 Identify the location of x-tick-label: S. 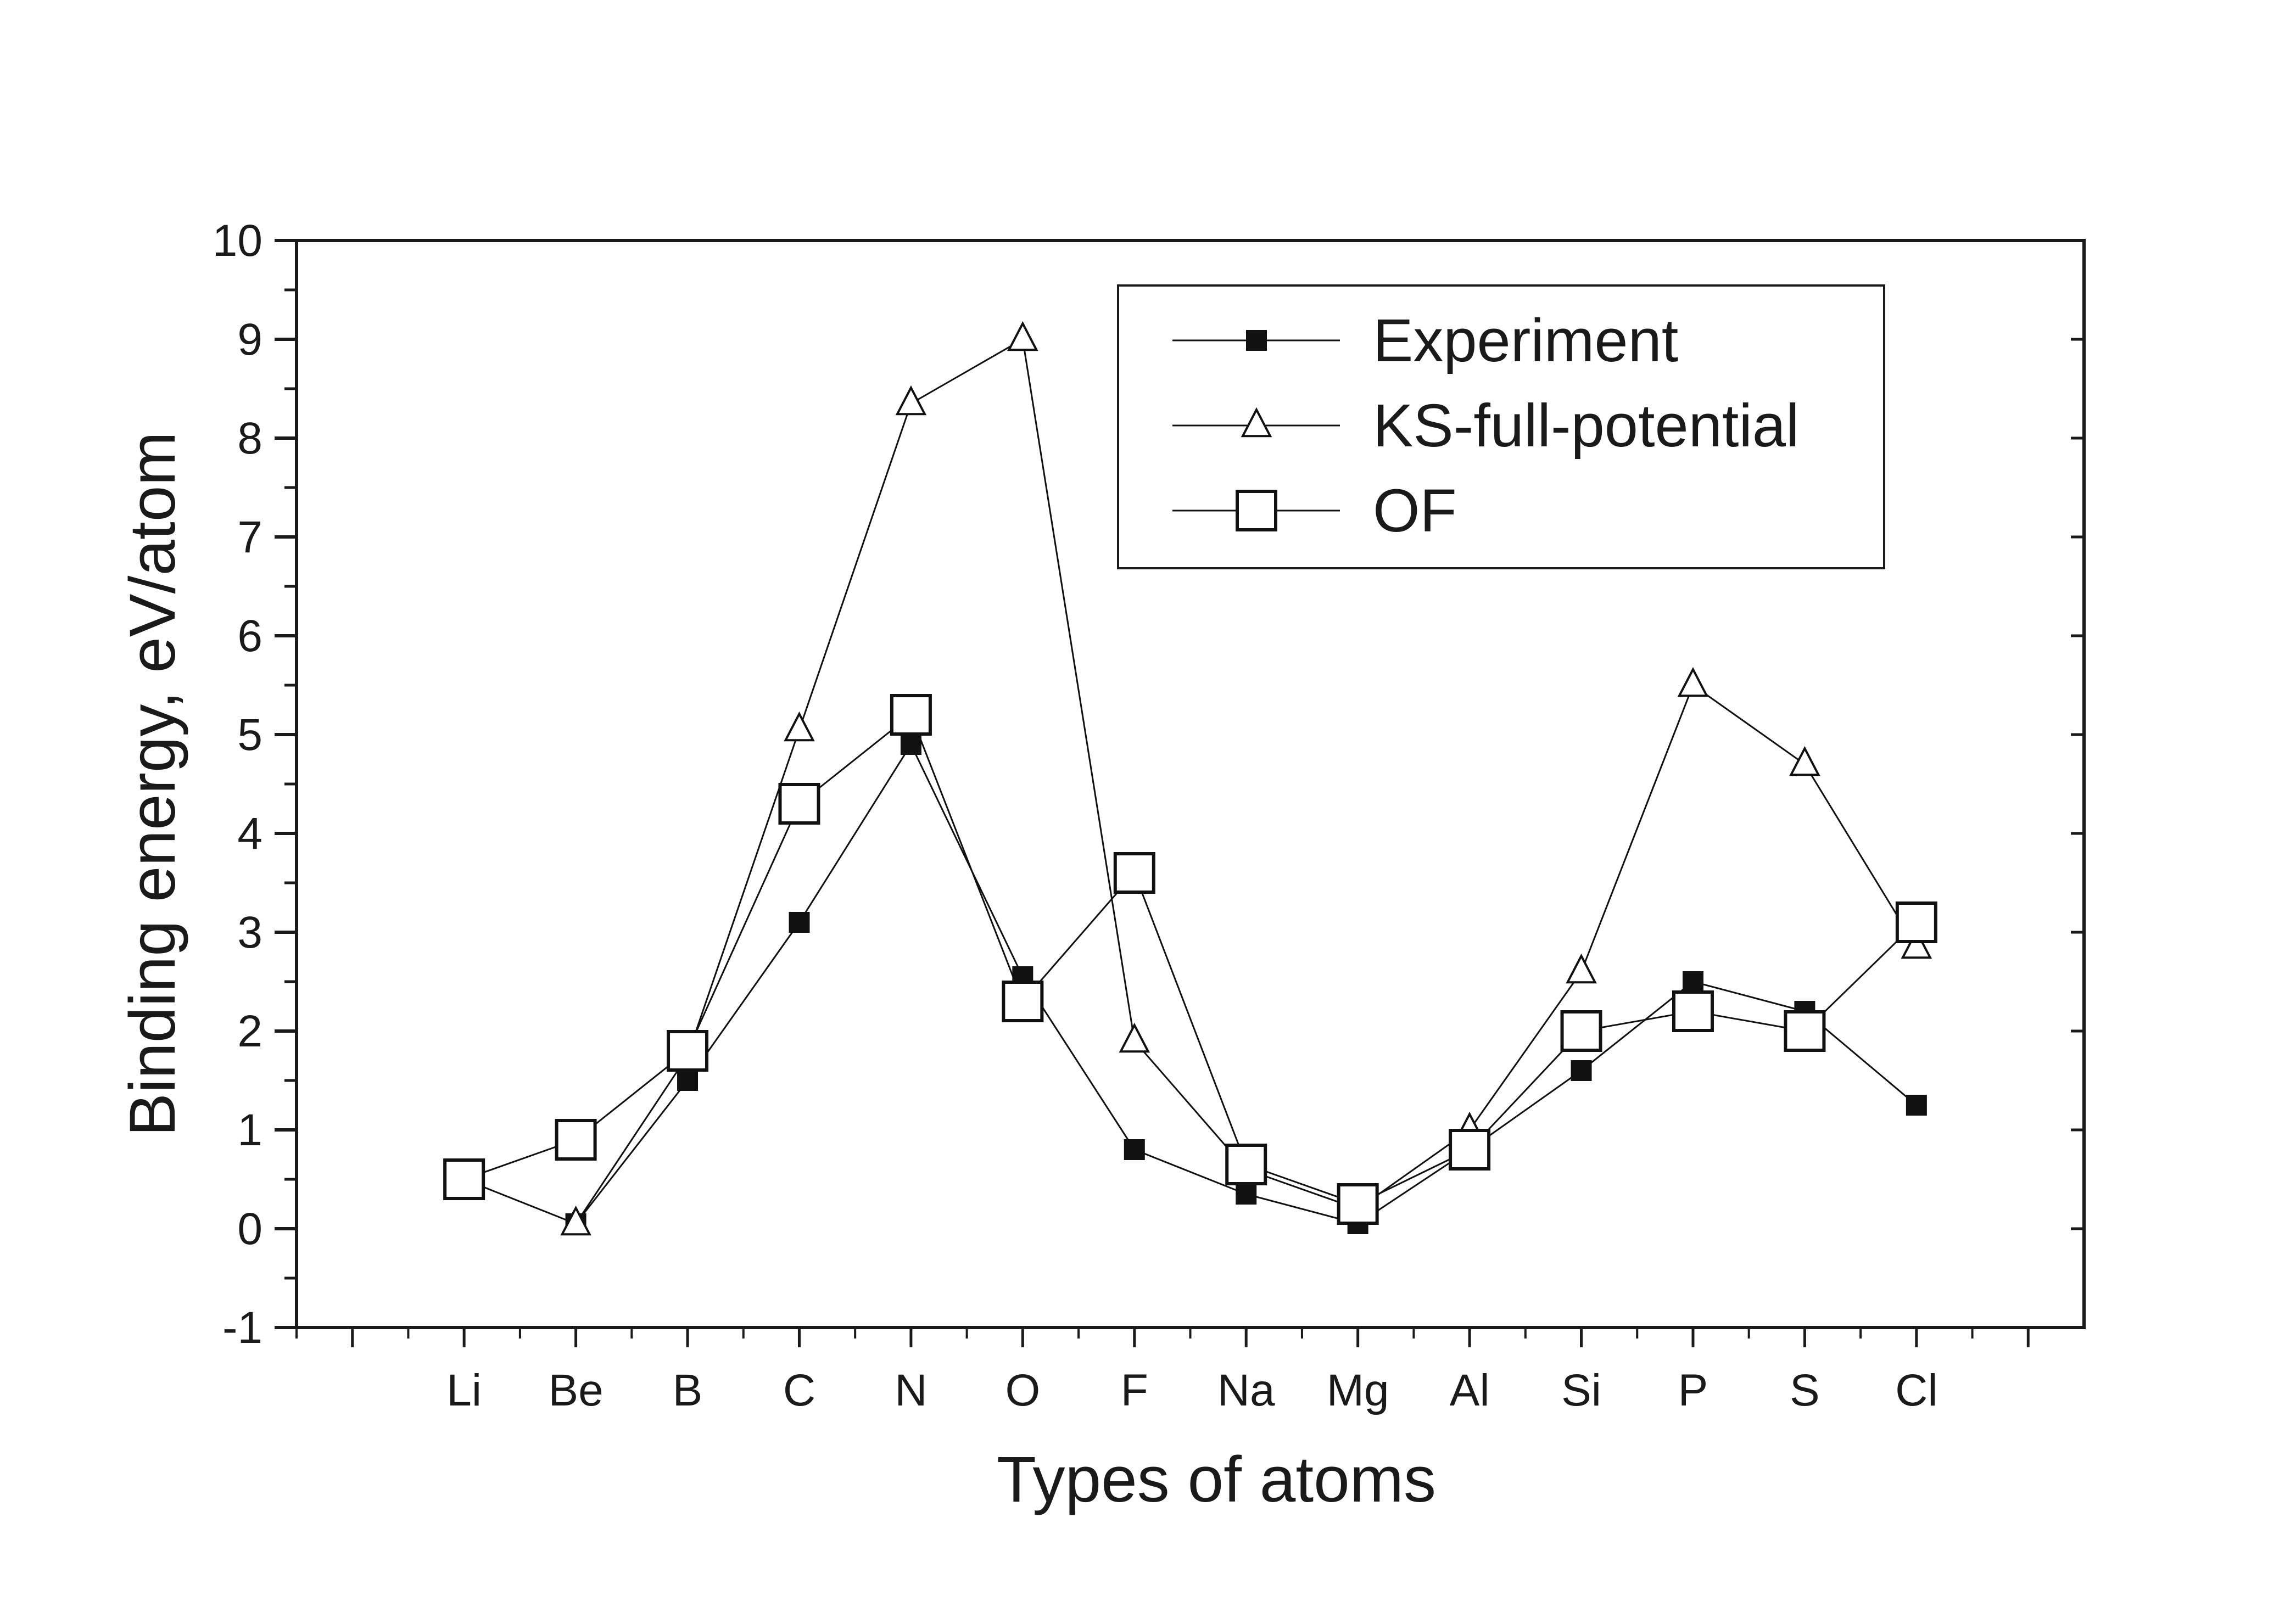
(1805, 1390).